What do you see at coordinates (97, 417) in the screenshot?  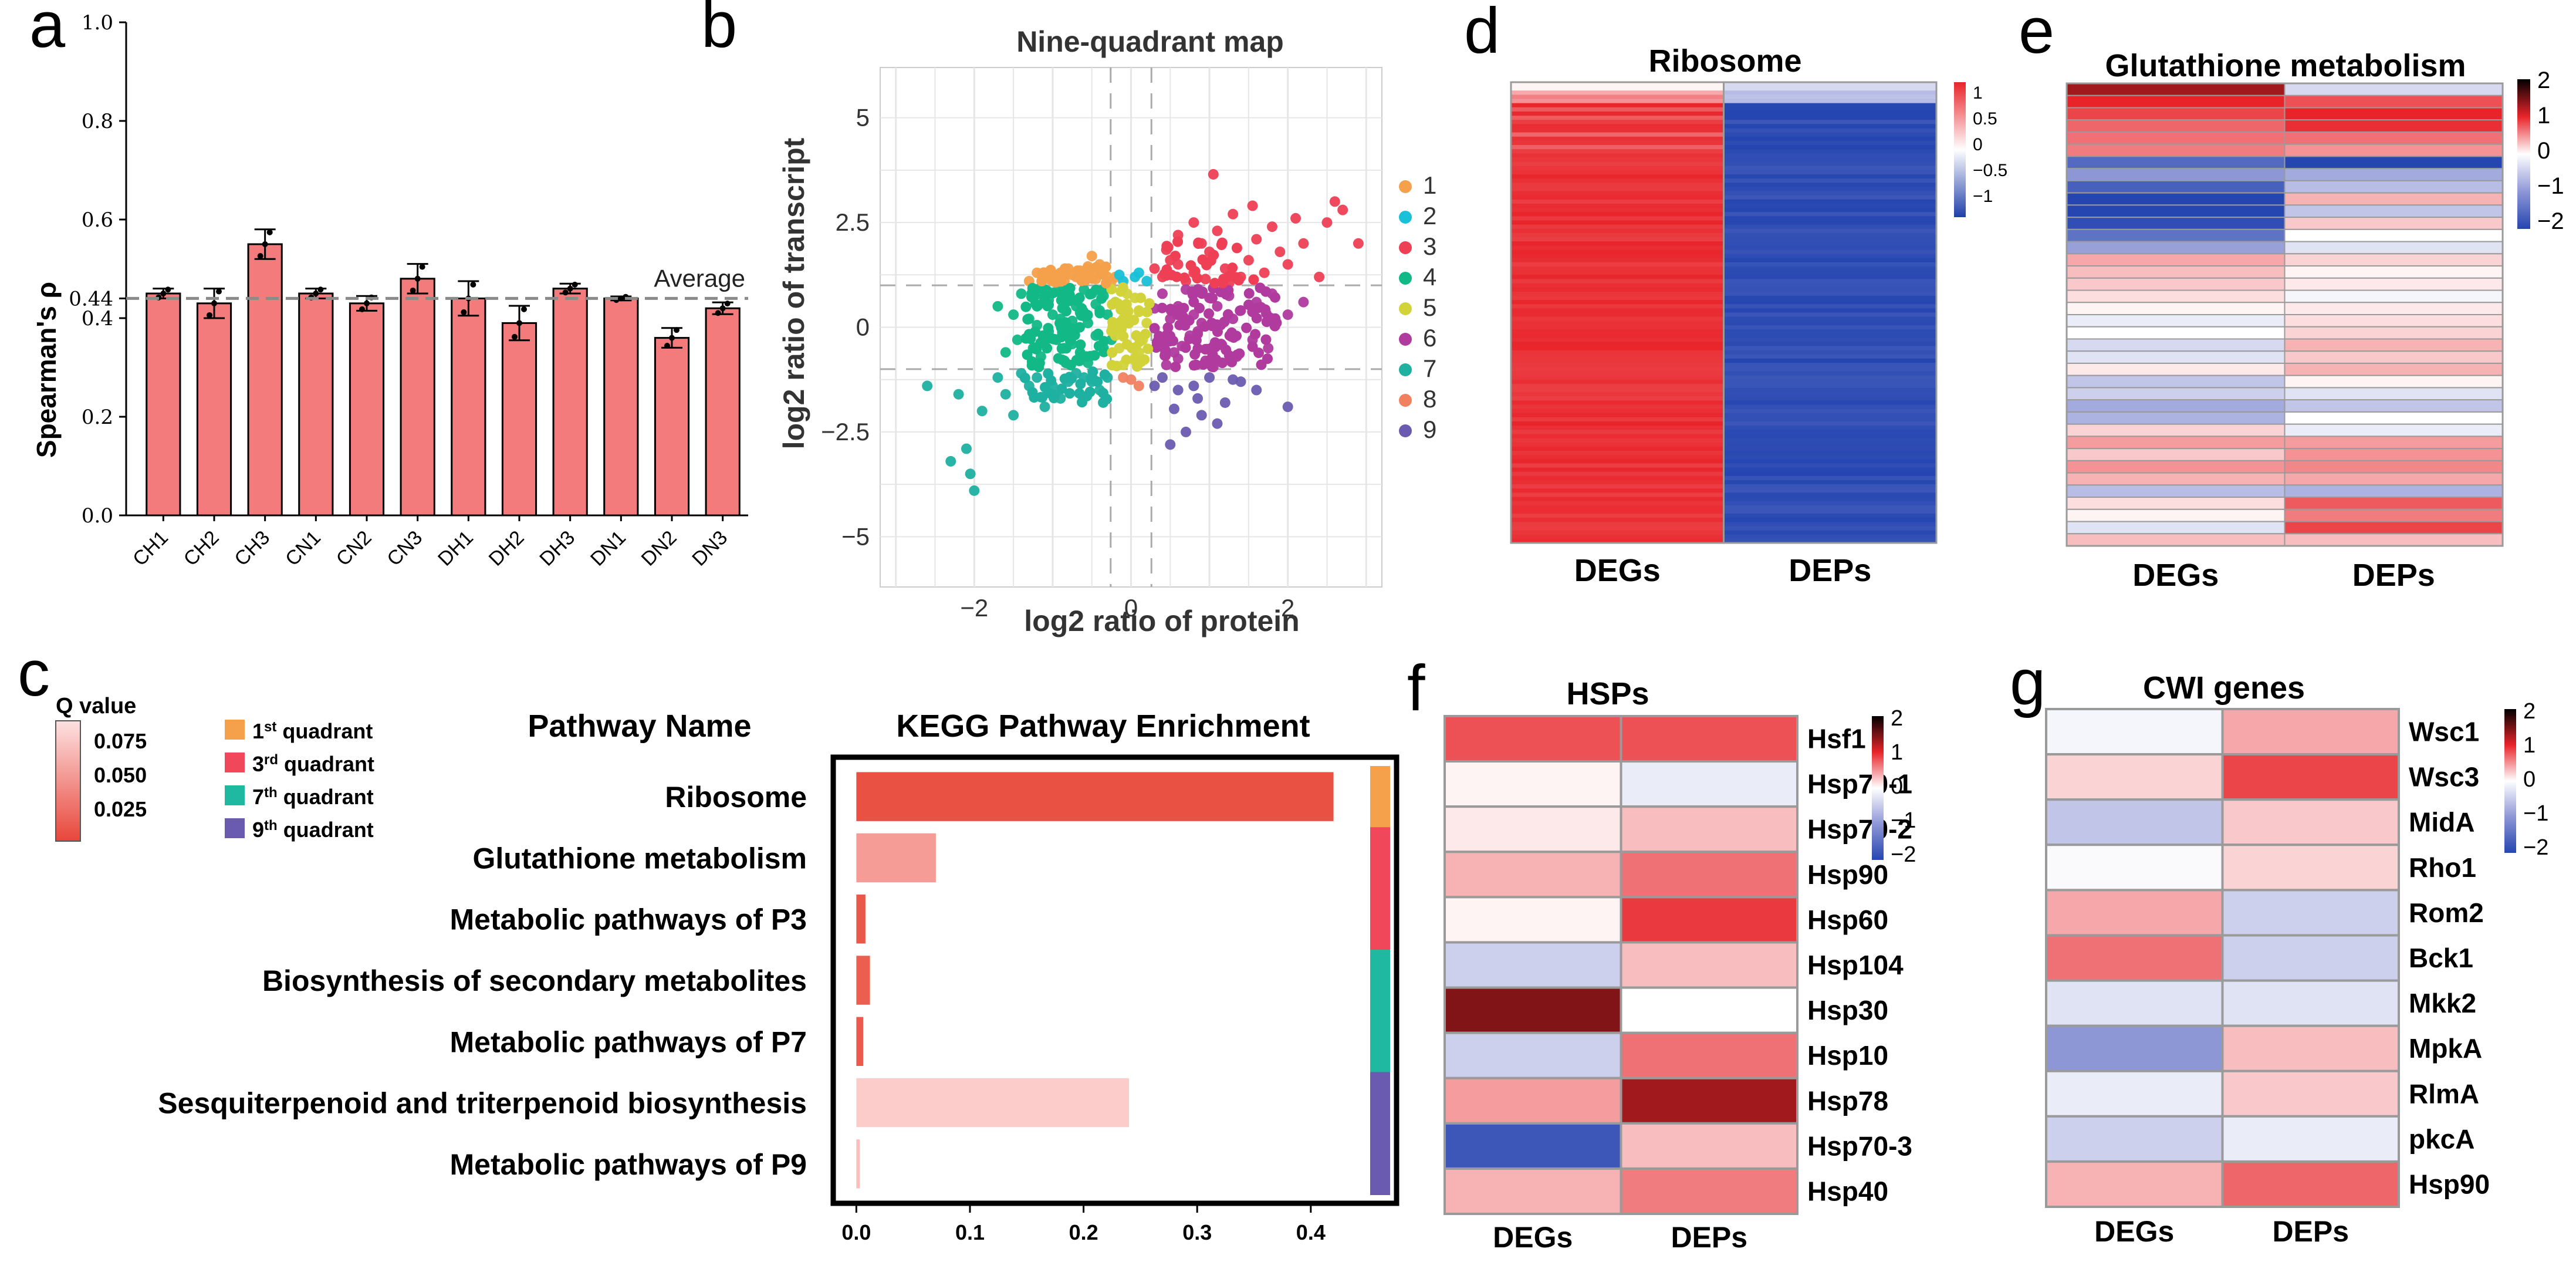 I see `panel-a-ytick-label: 0.2` at bounding box center [97, 417].